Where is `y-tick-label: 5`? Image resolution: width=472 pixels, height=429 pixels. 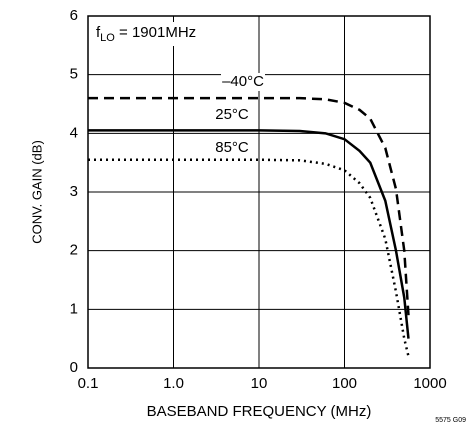
y-tick-label: 5 is located at coordinates (74, 74).